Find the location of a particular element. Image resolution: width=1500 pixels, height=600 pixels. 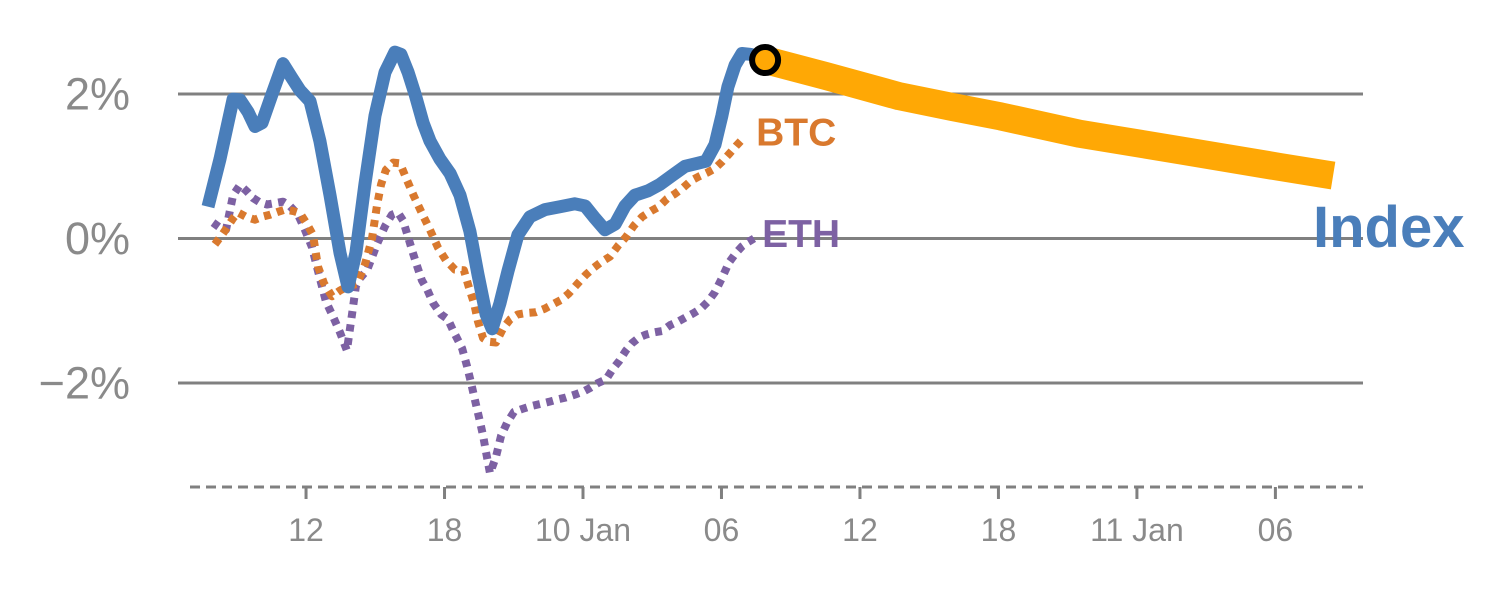

eth-series-label: ETH is located at coordinates (801, 234).